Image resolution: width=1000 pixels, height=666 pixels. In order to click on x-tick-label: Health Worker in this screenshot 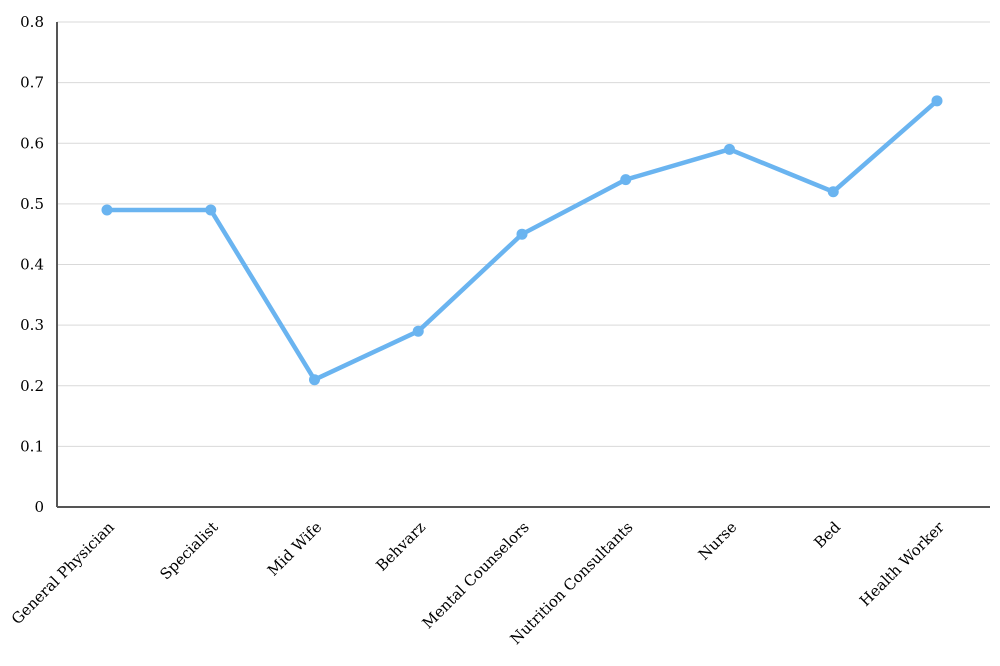, I will do `click(902, 564)`.